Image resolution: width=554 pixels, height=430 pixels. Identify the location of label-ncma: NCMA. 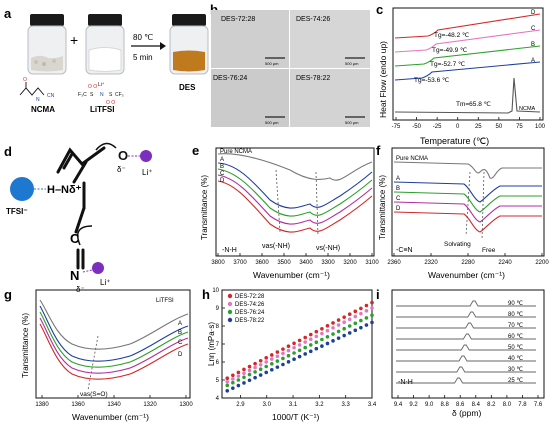
(43, 109).